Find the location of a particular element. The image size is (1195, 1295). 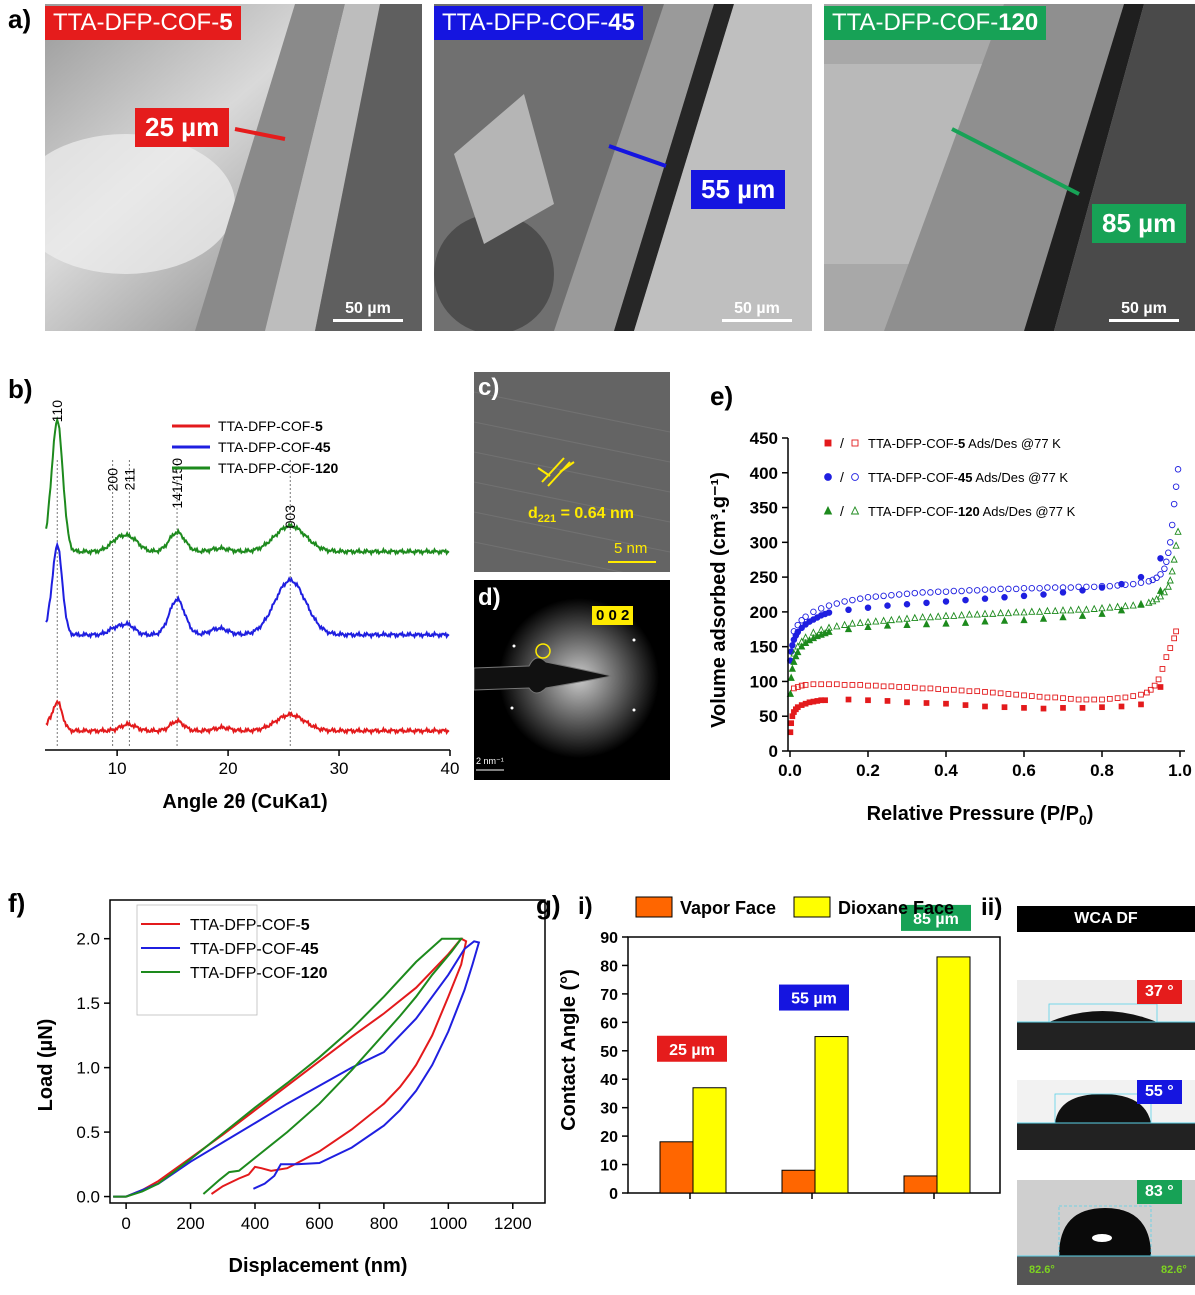

panel-e-letter: e) is located at coordinates (721, 396).